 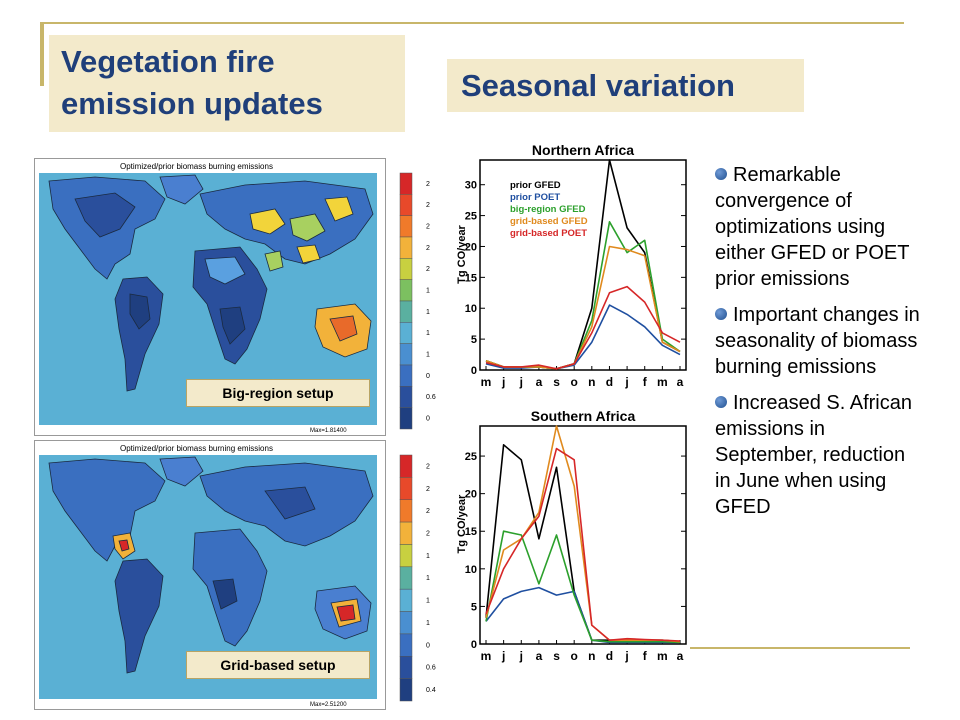 What do you see at coordinates (535, 185) in the screenshot?
I see `legend-entry: prior GFED` at bounding box center [535, 185].